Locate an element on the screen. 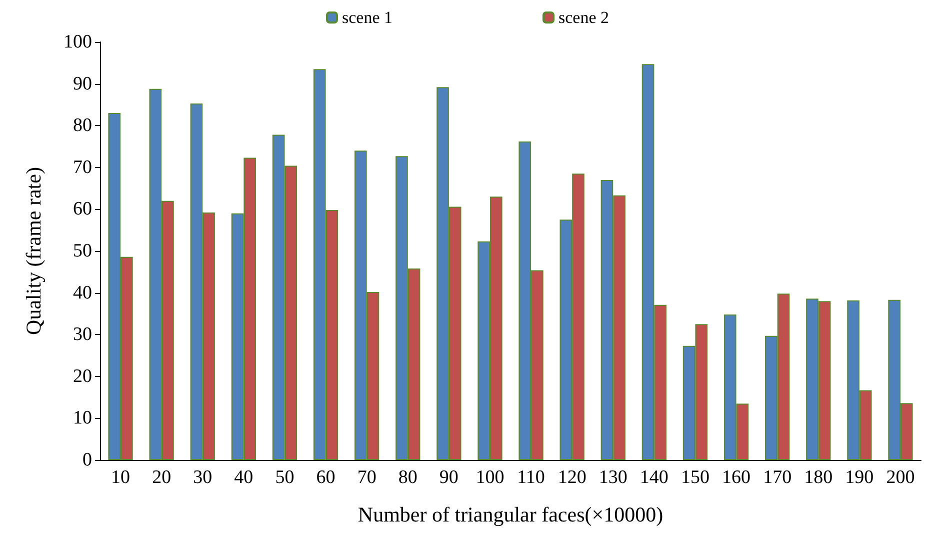  x-tick-label: 140 is located at coordinates (654, 477).